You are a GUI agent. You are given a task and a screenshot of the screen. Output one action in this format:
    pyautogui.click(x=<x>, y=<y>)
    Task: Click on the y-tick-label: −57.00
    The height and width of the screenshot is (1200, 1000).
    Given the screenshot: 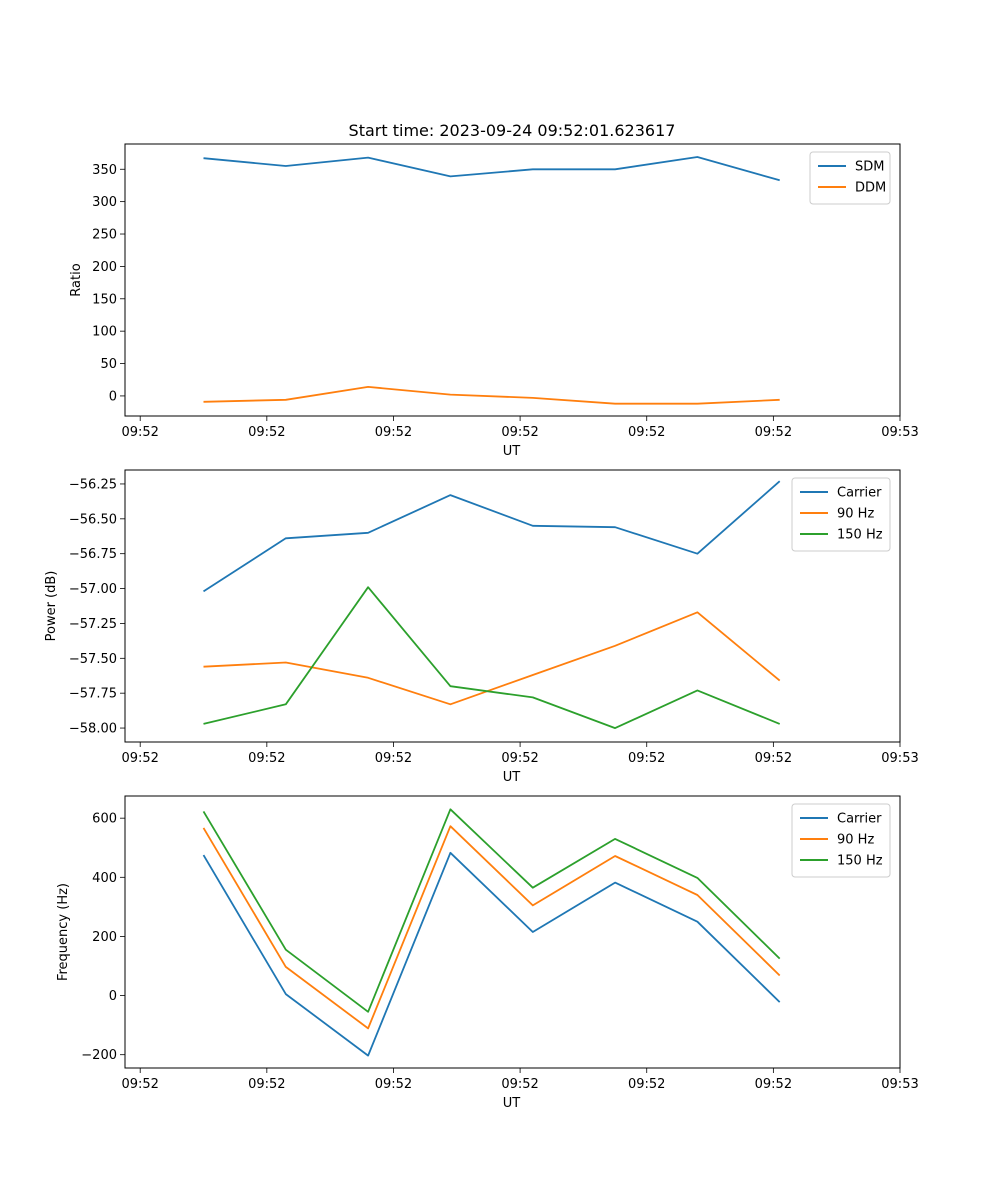 What is the action you would take?
    pyautogui.click(x=93, y=589)
    